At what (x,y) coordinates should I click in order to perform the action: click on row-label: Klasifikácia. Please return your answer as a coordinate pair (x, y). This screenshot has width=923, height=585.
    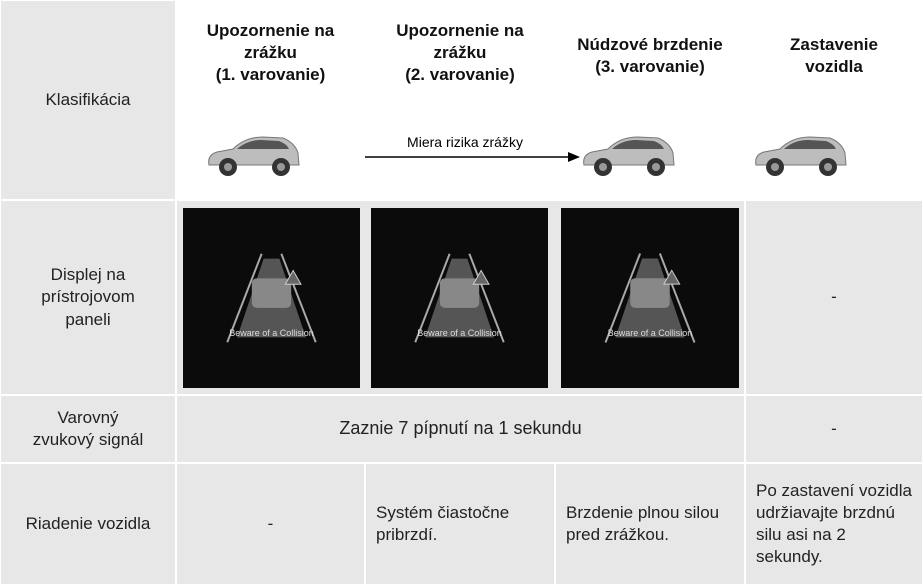
    Looking at the image, I should click on (88, 100).